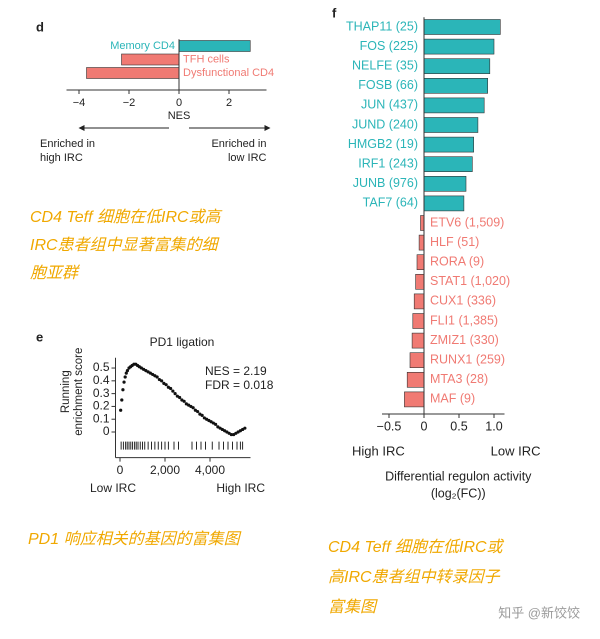  I want to click on bar-label: JUN (437), so click(389, 105).